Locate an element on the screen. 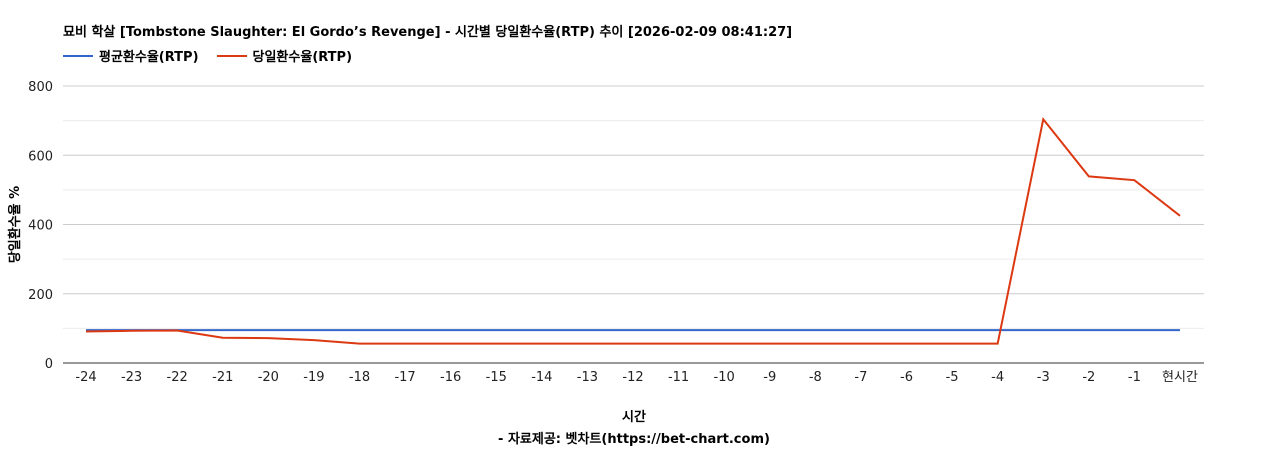 The height and width of the screenshot is (450, 1268). x-tick-label: -2 is located at coordinates (1088, 377).